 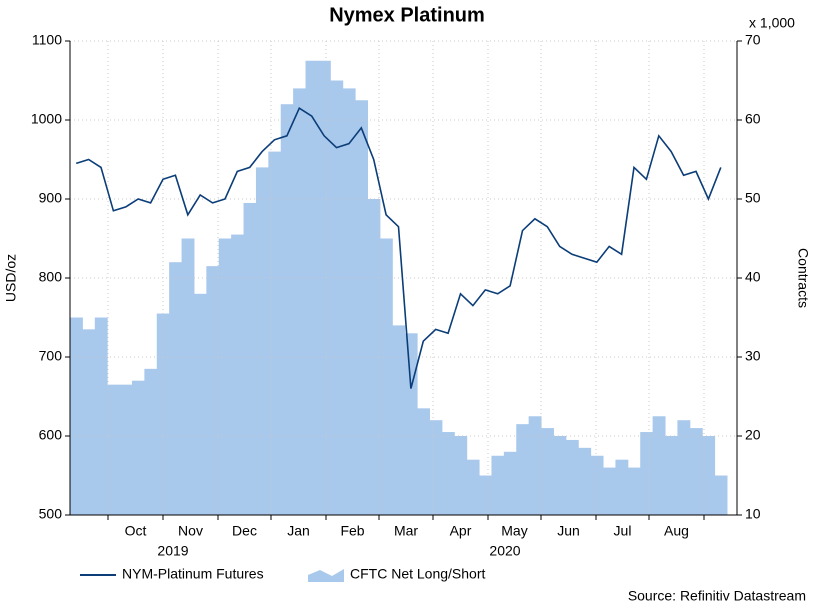 I want to click on legend-label: NYM-Platinum Futures, so click(x=193, y=574).